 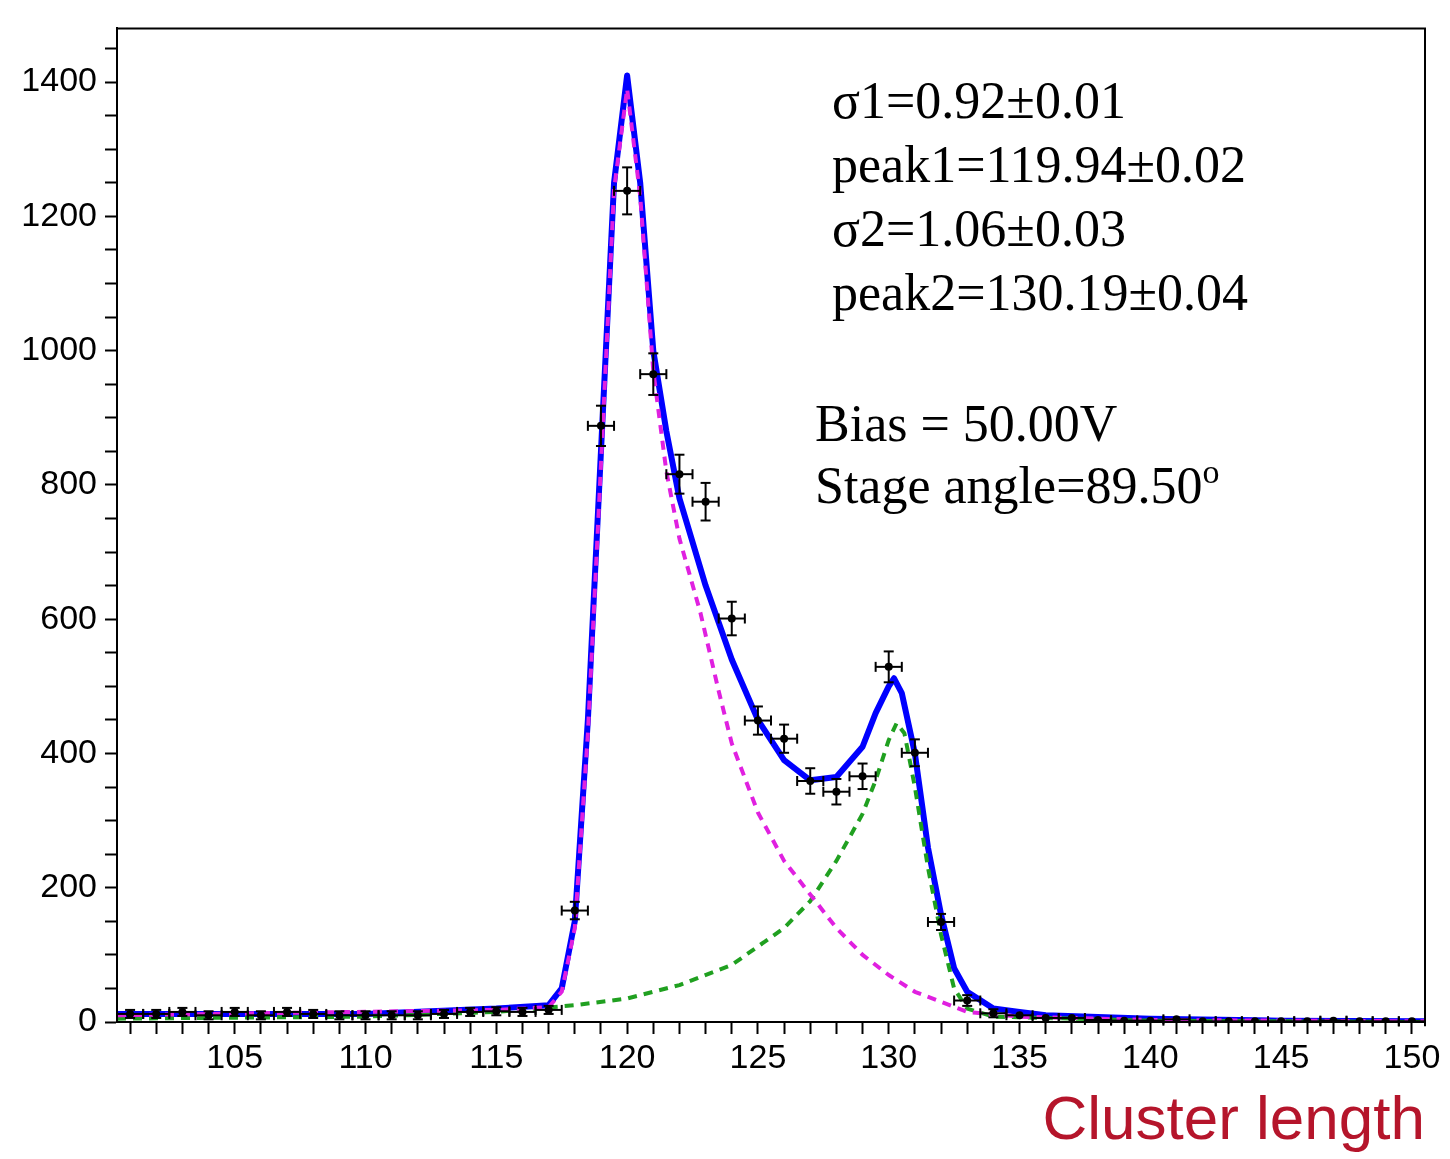 What do you see at coordinates (966, 424) in the screenshot?
I see `annotation: Bias = 50.00V` at bounding box center [966, 424].